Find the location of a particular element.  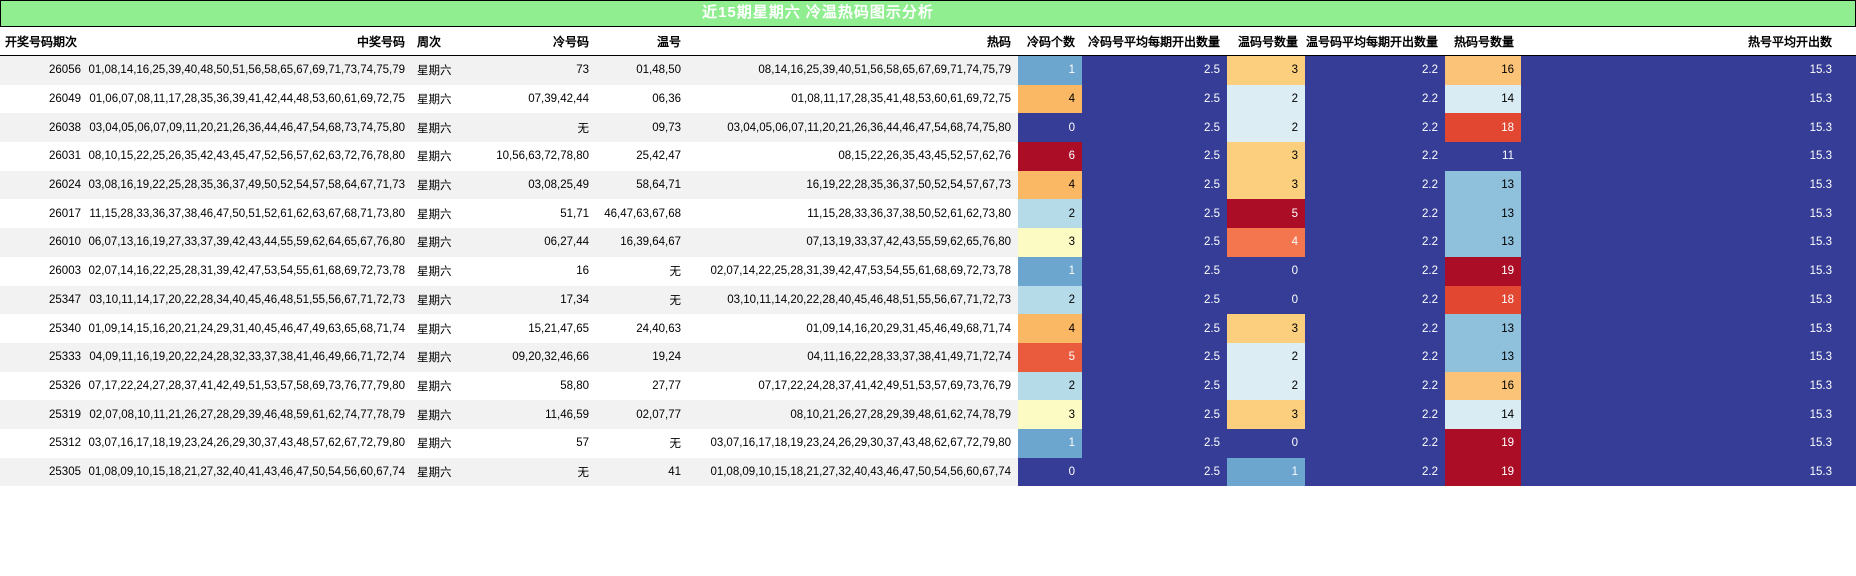

cell-hot-numbers: 16,19,22,28,35,36,37,50,52,54,57,67,73 is located at coordinates (853, 185).